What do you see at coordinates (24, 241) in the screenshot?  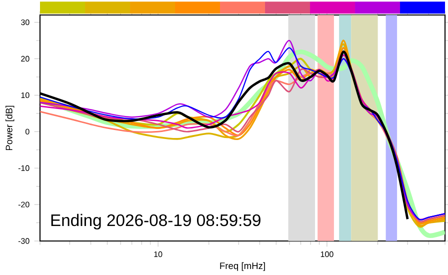 I see `y-tick-label: -30` at bounding box center [24, 241].